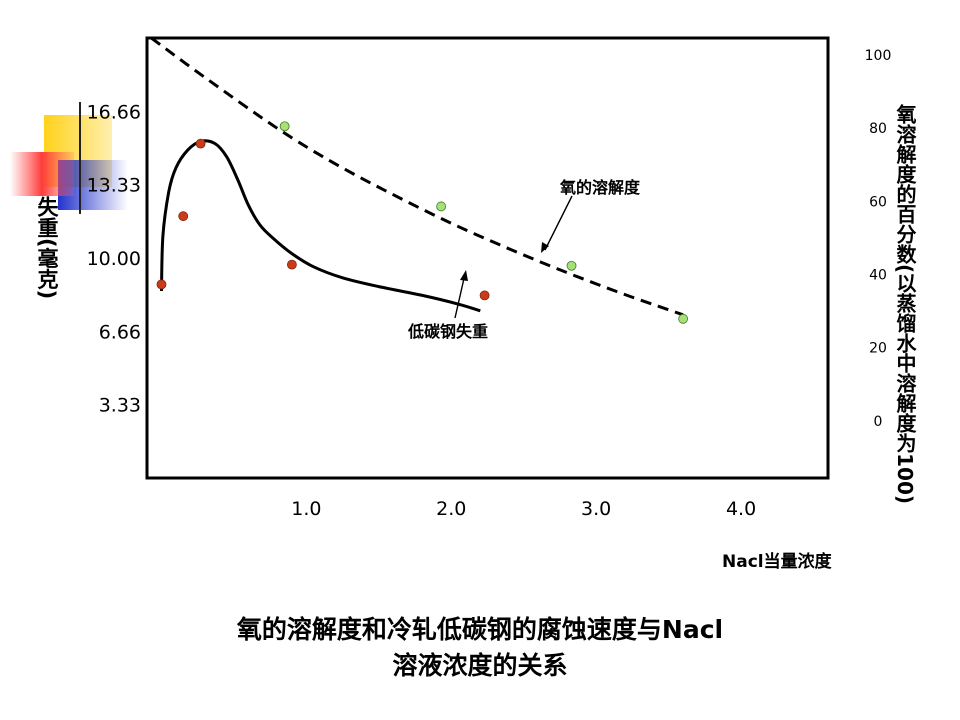 This screenshot has height=720, width=960. Describe the element at coordinates (306, 509) in the screenshot. I see `x-tick-label-1.0: 1.0` at that location.